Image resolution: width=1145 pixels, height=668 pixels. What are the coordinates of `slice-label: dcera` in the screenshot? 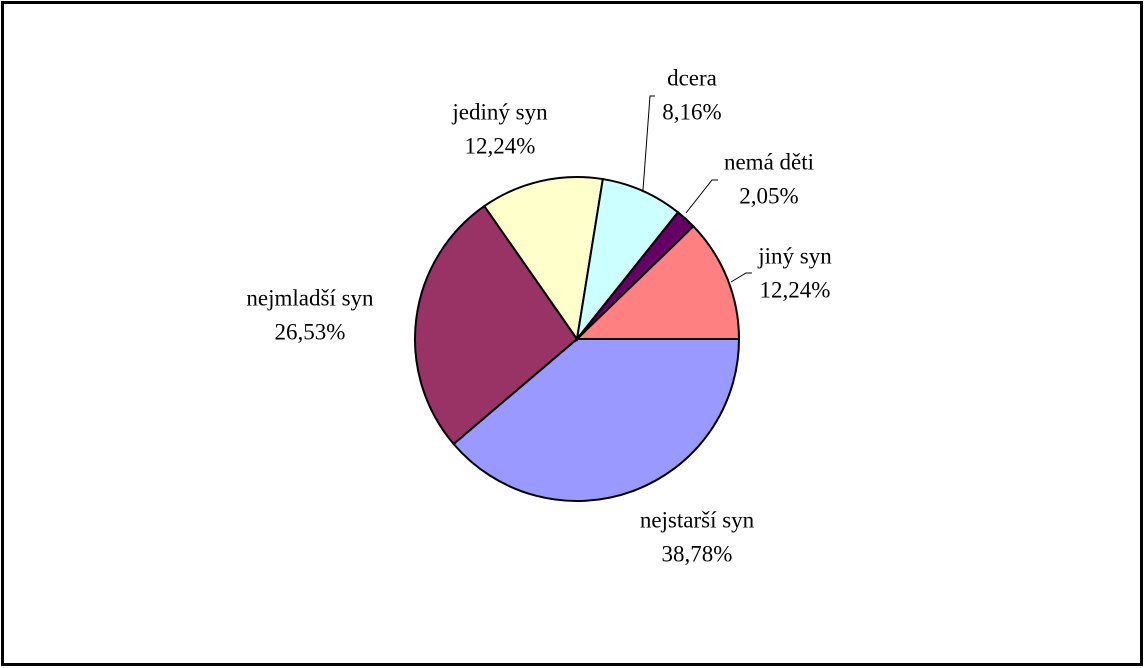 It's located at (692, 77).